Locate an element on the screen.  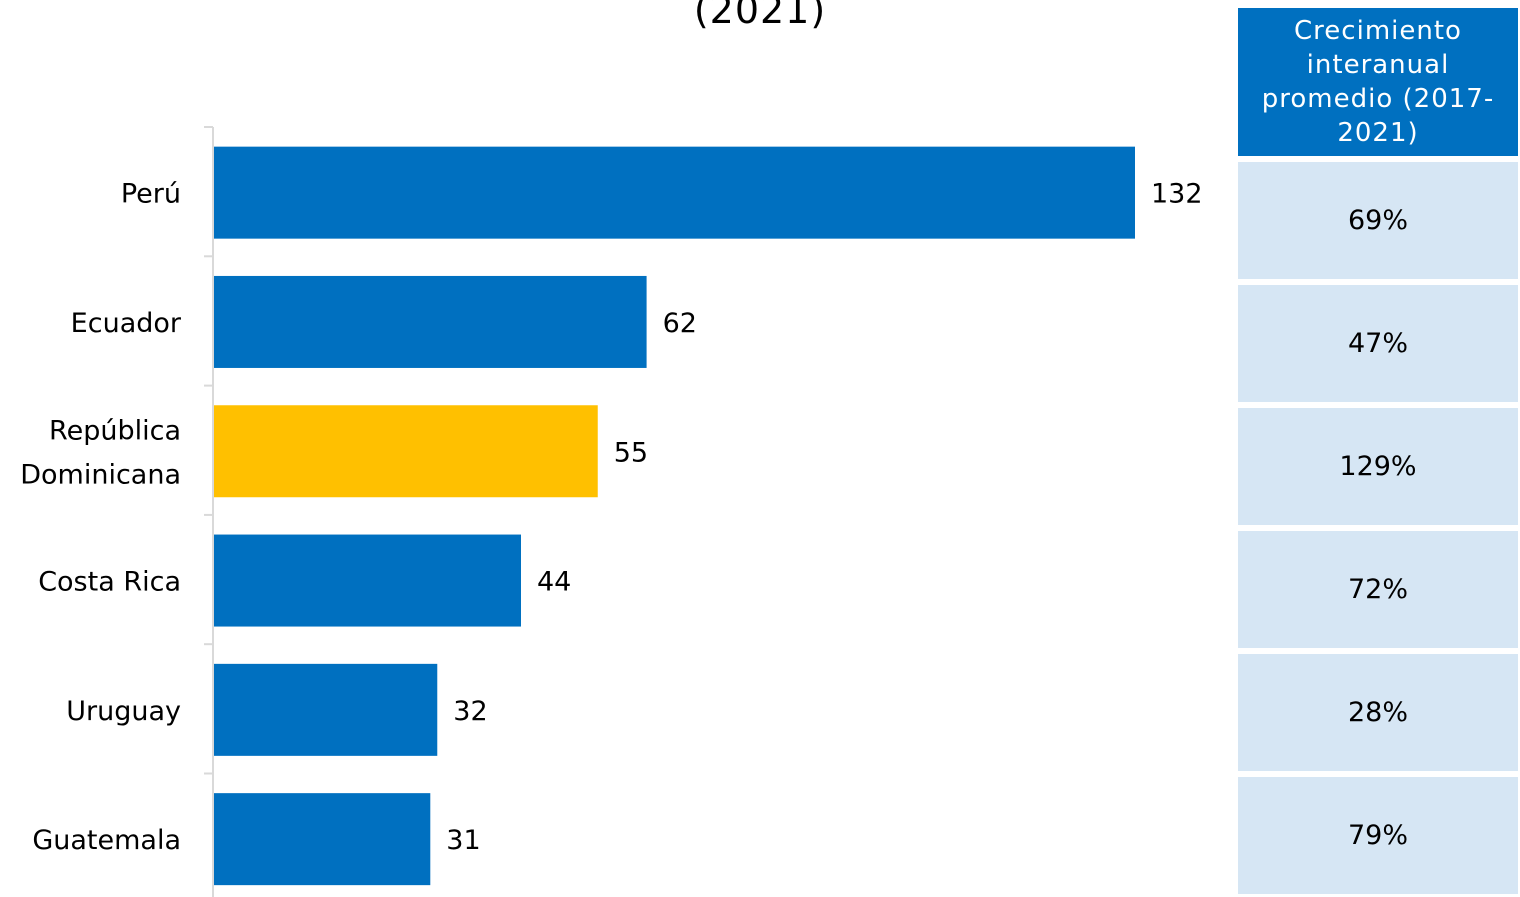
category-label: Perú is located at coordinates (151, 194).